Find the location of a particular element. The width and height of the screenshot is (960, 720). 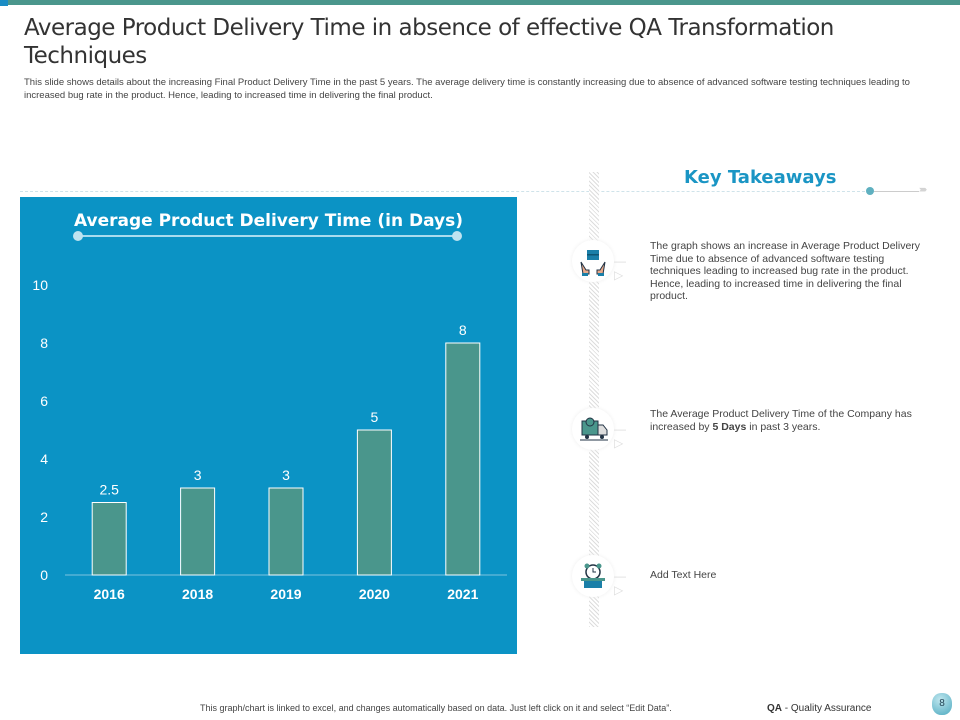

y-tick-label: 6 is located at coordinates (44, 401).